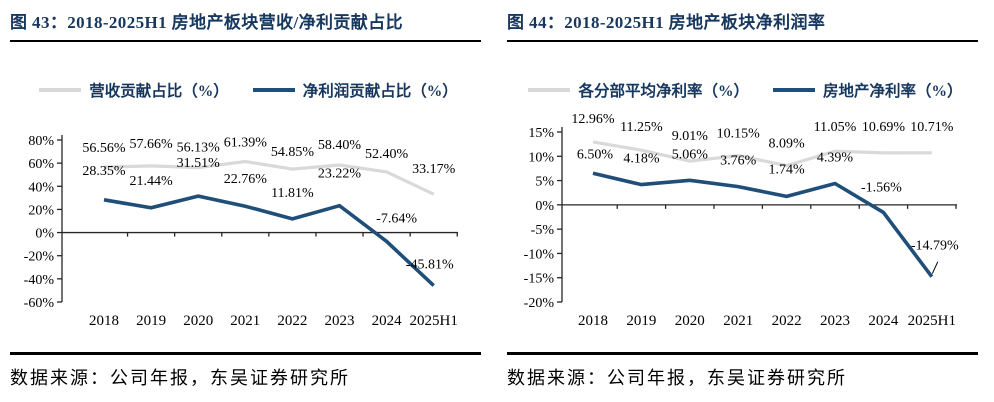  What do you see at coordinates (430, 265) in the screenshot?
I see `data-point-label: -45.81%` at bounding box center [430, 265].